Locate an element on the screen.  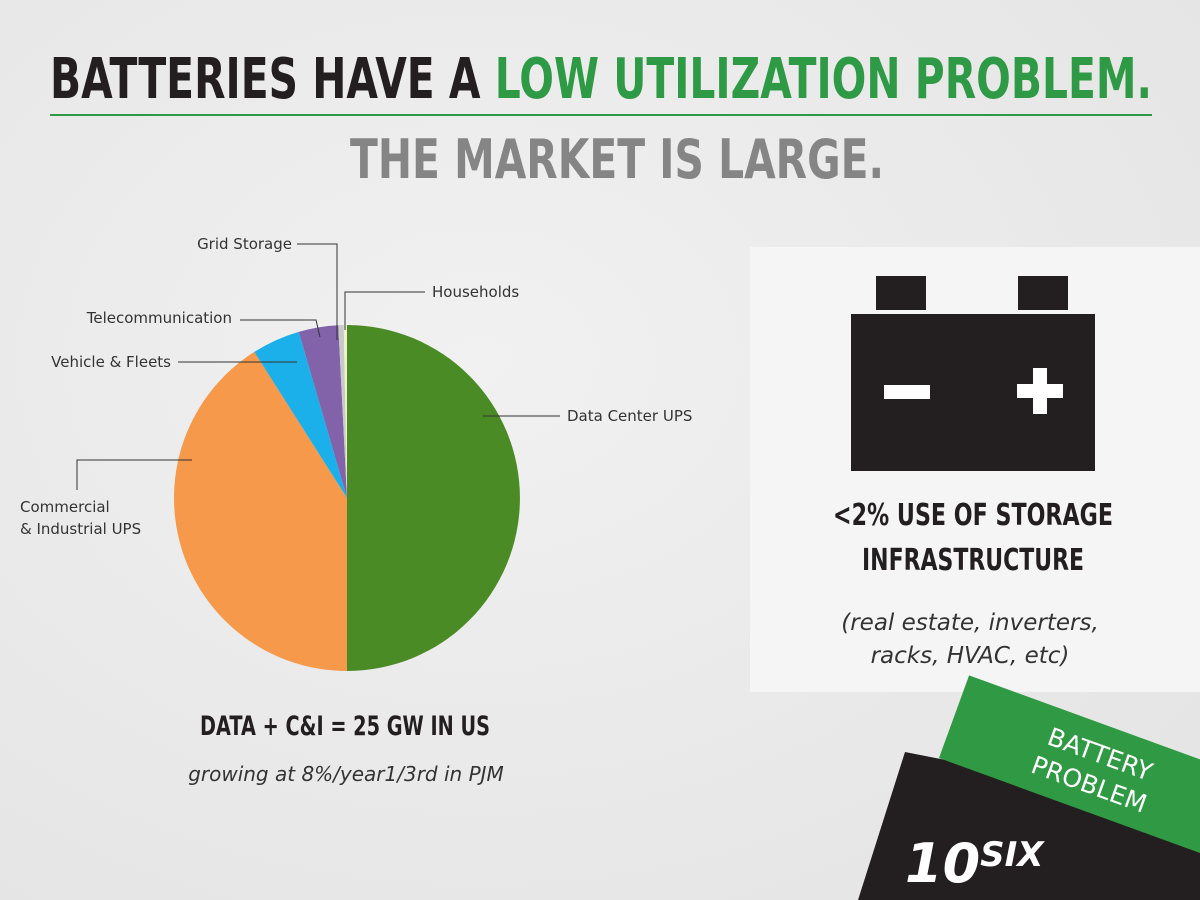
panel-note: (real estate, inverters, is located at coordinates (970, 623).